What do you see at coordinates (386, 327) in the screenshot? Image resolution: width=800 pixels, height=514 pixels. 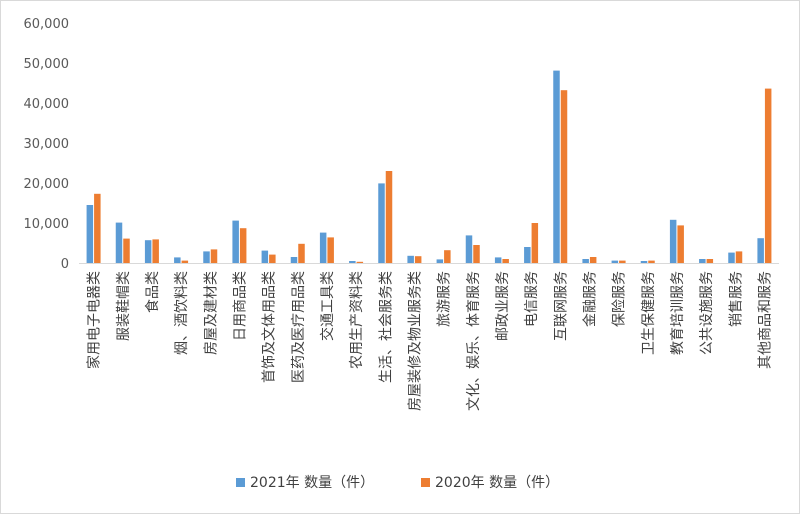 I see `x-category-label: 生活、社会服务类` at bounding box center [386, 327].